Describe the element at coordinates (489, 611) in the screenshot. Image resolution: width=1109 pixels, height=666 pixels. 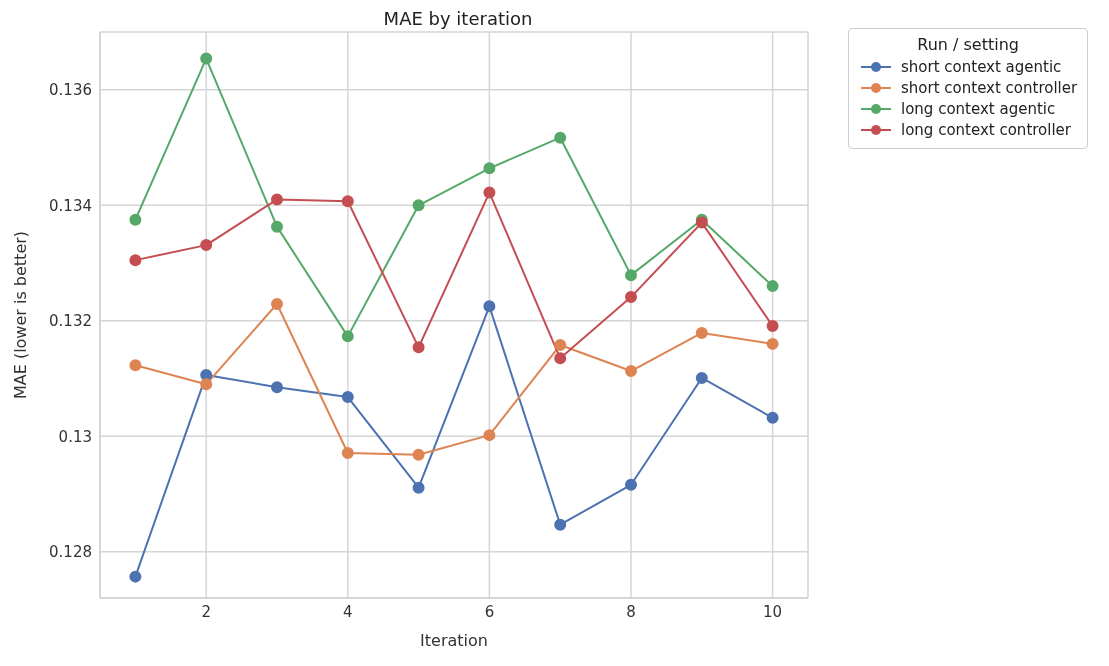
I see `x-tick-label: 6` at that location.